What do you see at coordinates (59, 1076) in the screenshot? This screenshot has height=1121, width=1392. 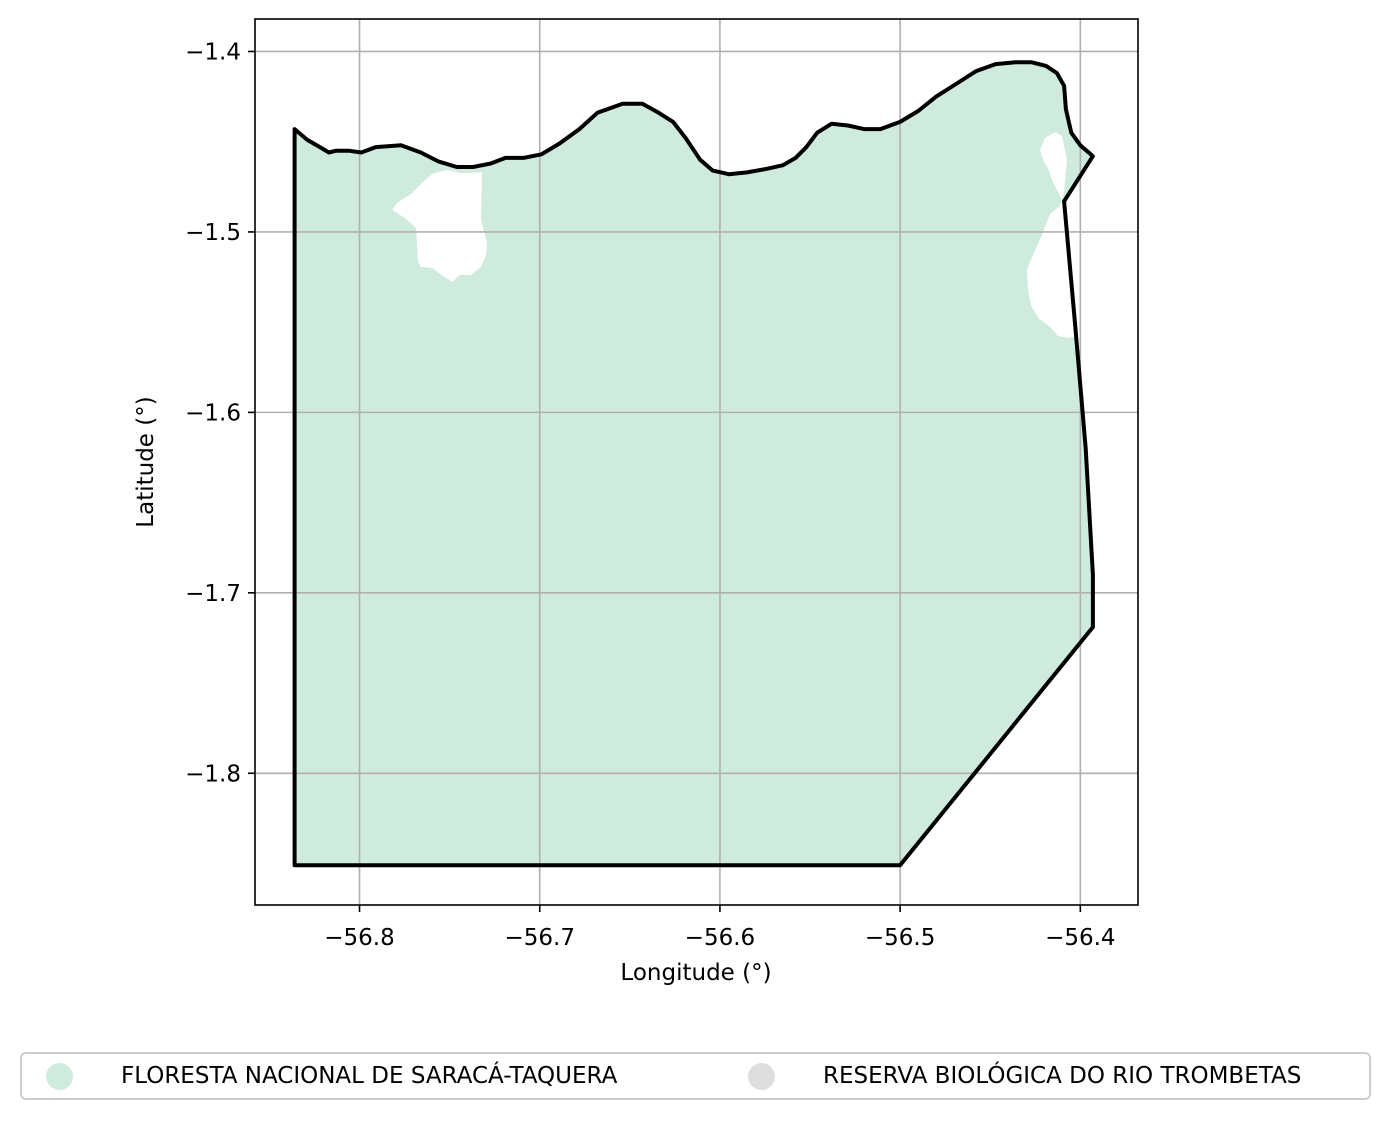 I see `legend-marker-floresta` at bounding box center [59, 1076].